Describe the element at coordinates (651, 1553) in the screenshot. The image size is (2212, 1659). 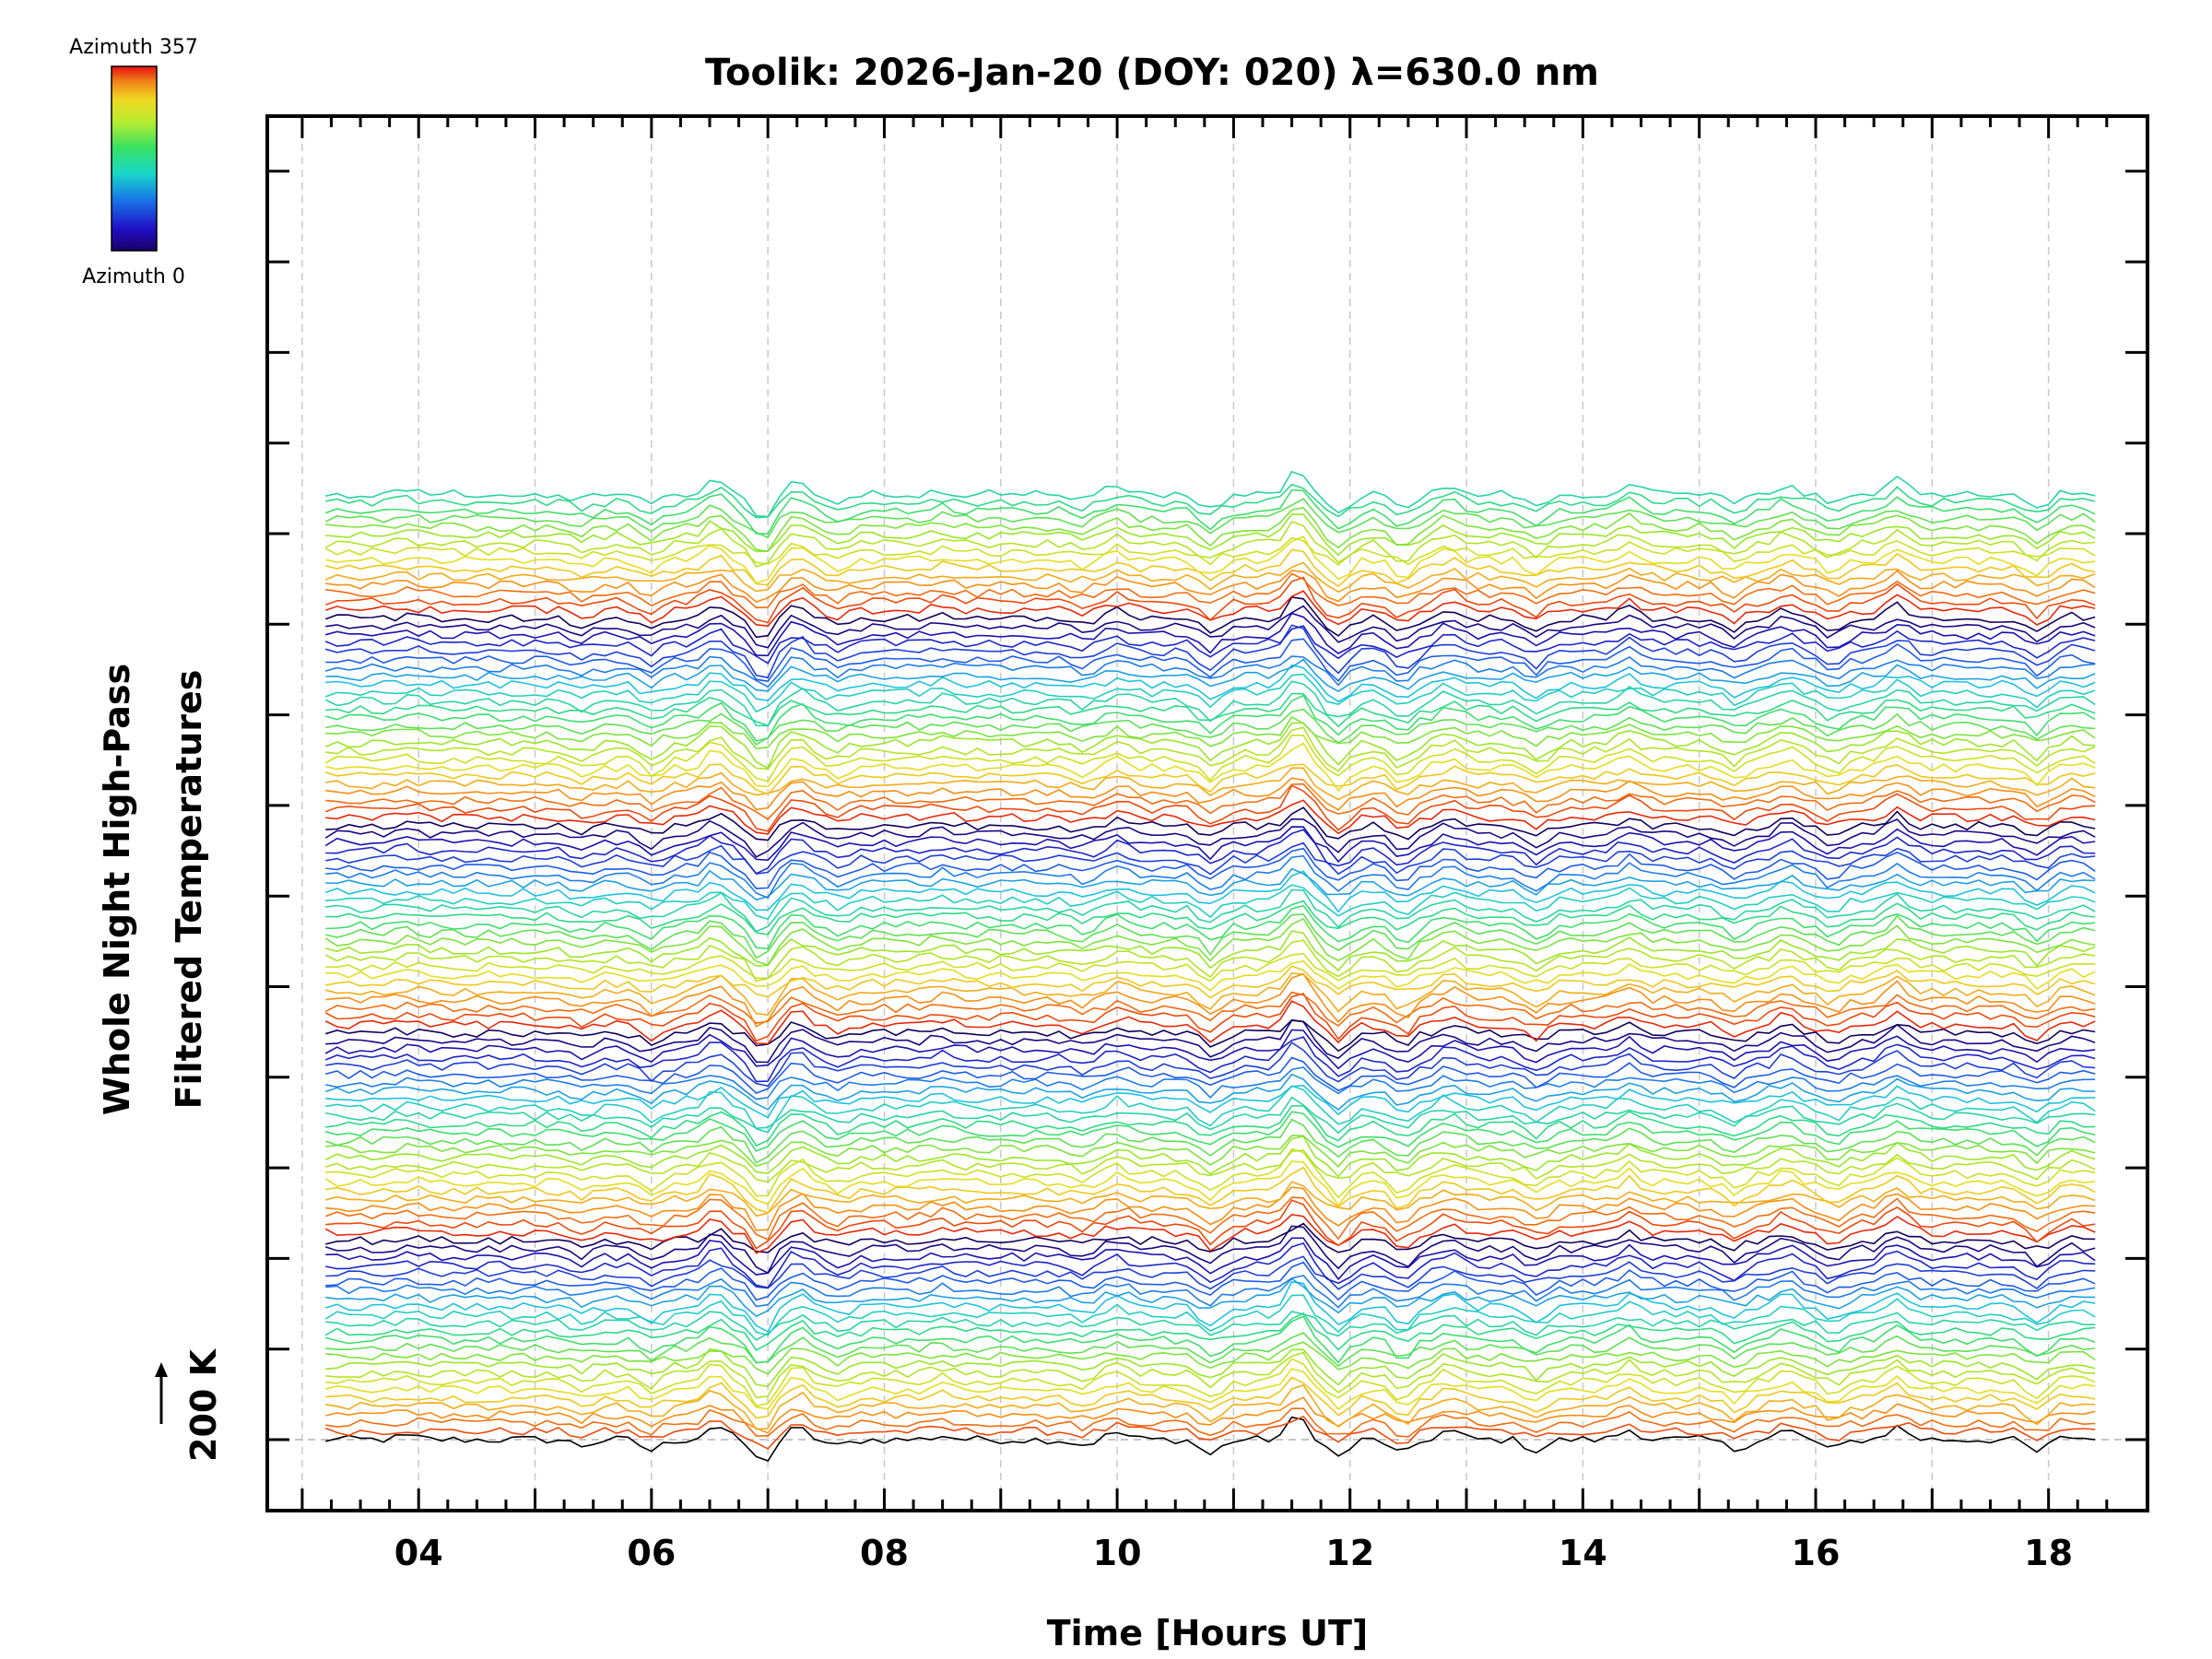
I see `x-tick-label: 06` at that location.